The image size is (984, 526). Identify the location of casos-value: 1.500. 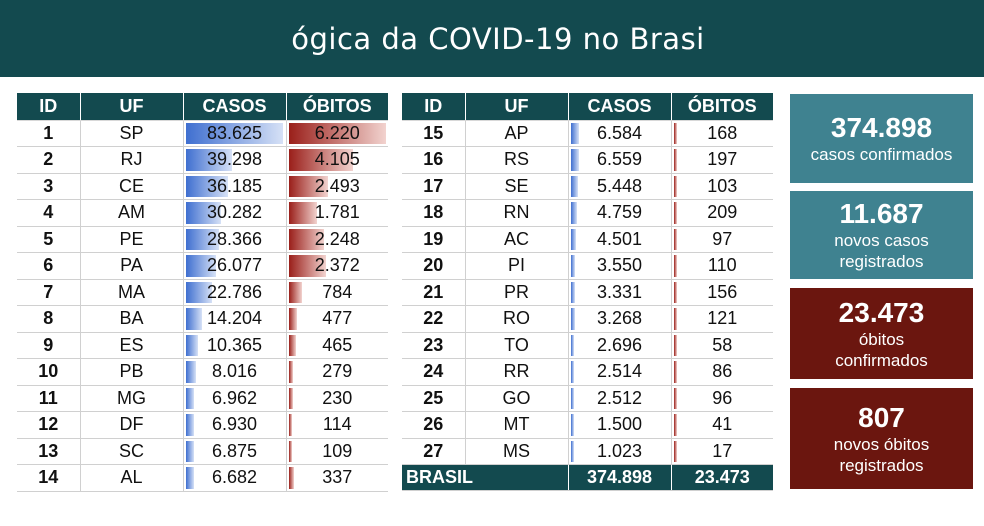
(619, 424).